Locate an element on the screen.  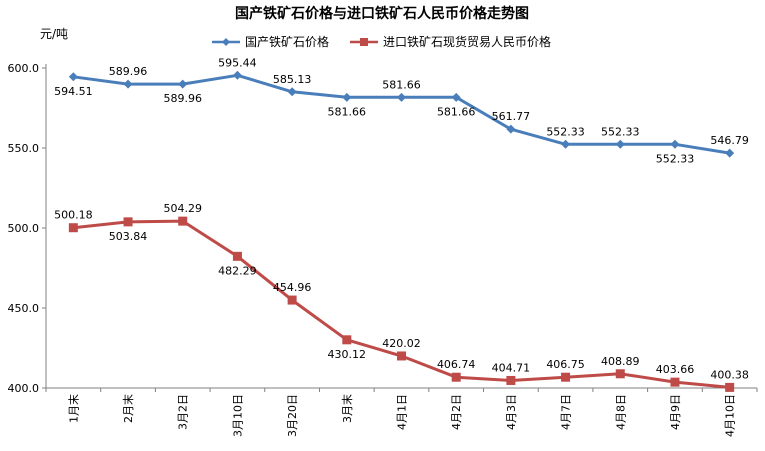
legend-label: 进口铁矿石现货贸易人民币价格 is located at coordinates (467, 41).